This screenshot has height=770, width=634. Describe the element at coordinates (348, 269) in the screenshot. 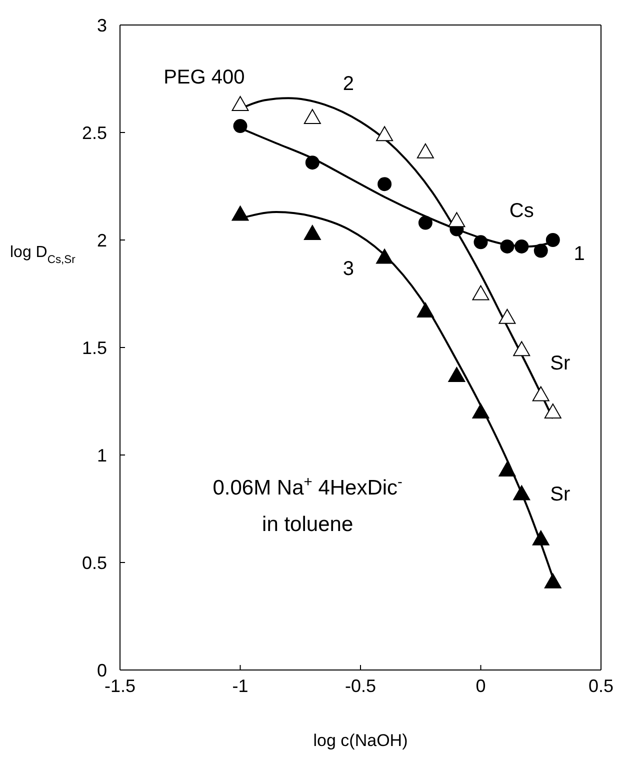

I see `annotation: 3` at that location.